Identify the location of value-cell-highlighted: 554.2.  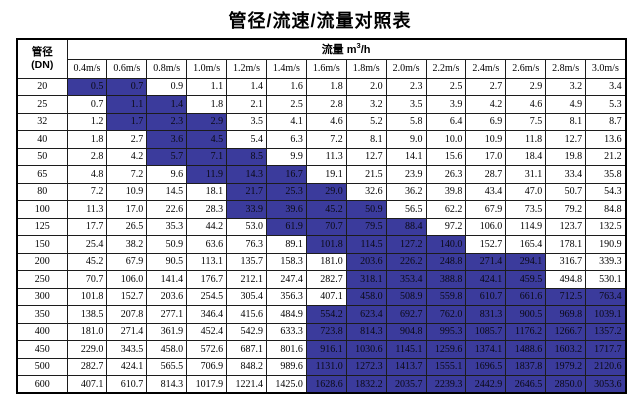
(326, 314).